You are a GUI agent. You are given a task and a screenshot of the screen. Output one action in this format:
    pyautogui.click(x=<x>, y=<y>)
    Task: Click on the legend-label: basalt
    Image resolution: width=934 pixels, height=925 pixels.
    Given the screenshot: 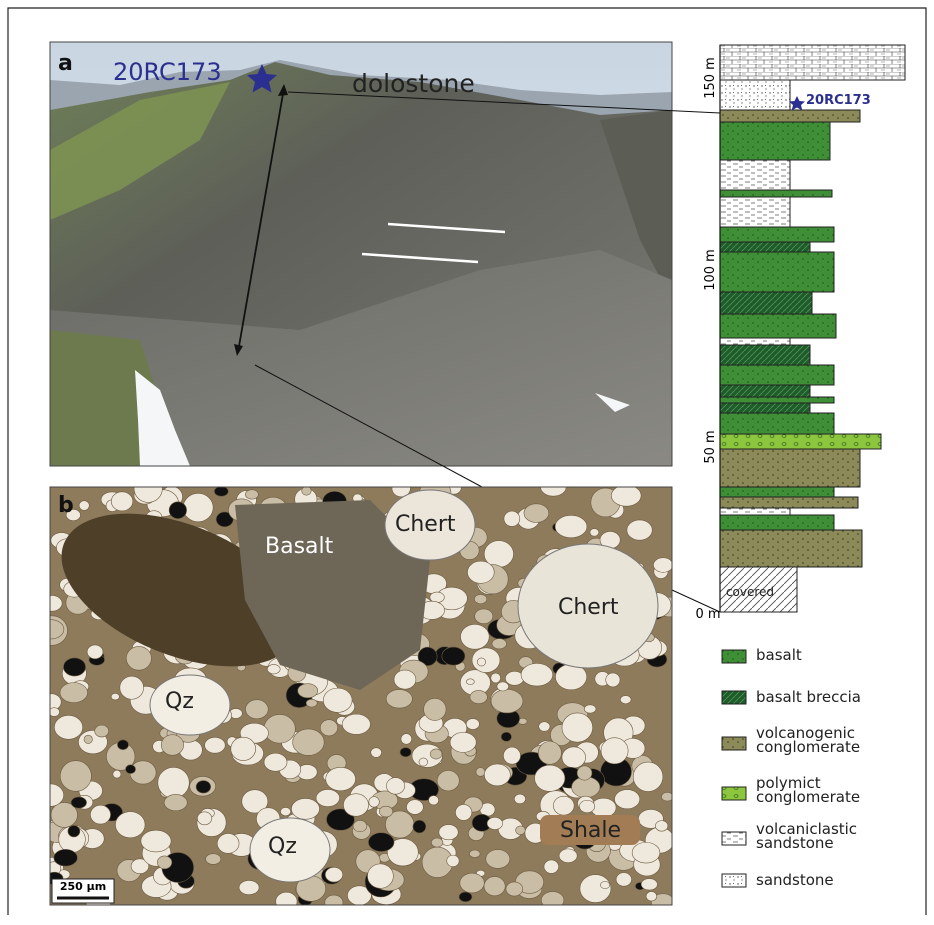 What is the action you would take?
    pyautogui.click(x=779, y=655)
    